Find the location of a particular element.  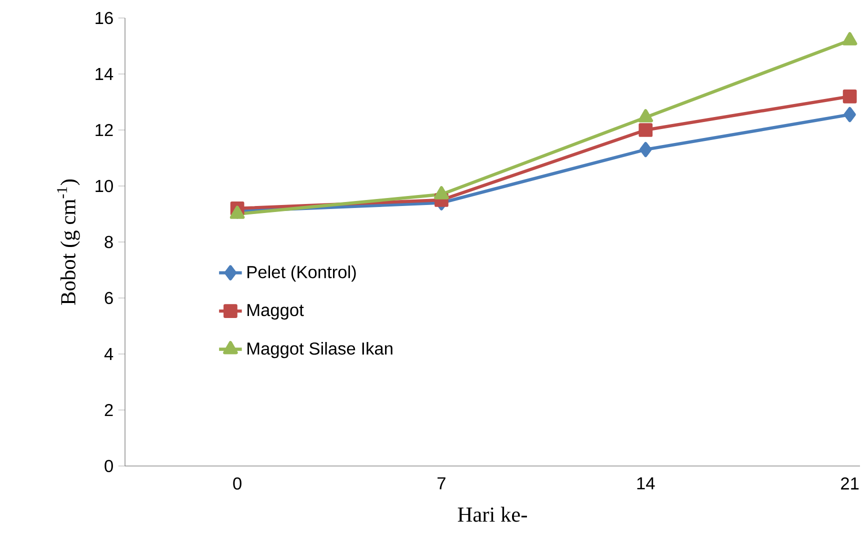

legend-label: Maggot Silase Ikan is located at coordinates (320, 350).